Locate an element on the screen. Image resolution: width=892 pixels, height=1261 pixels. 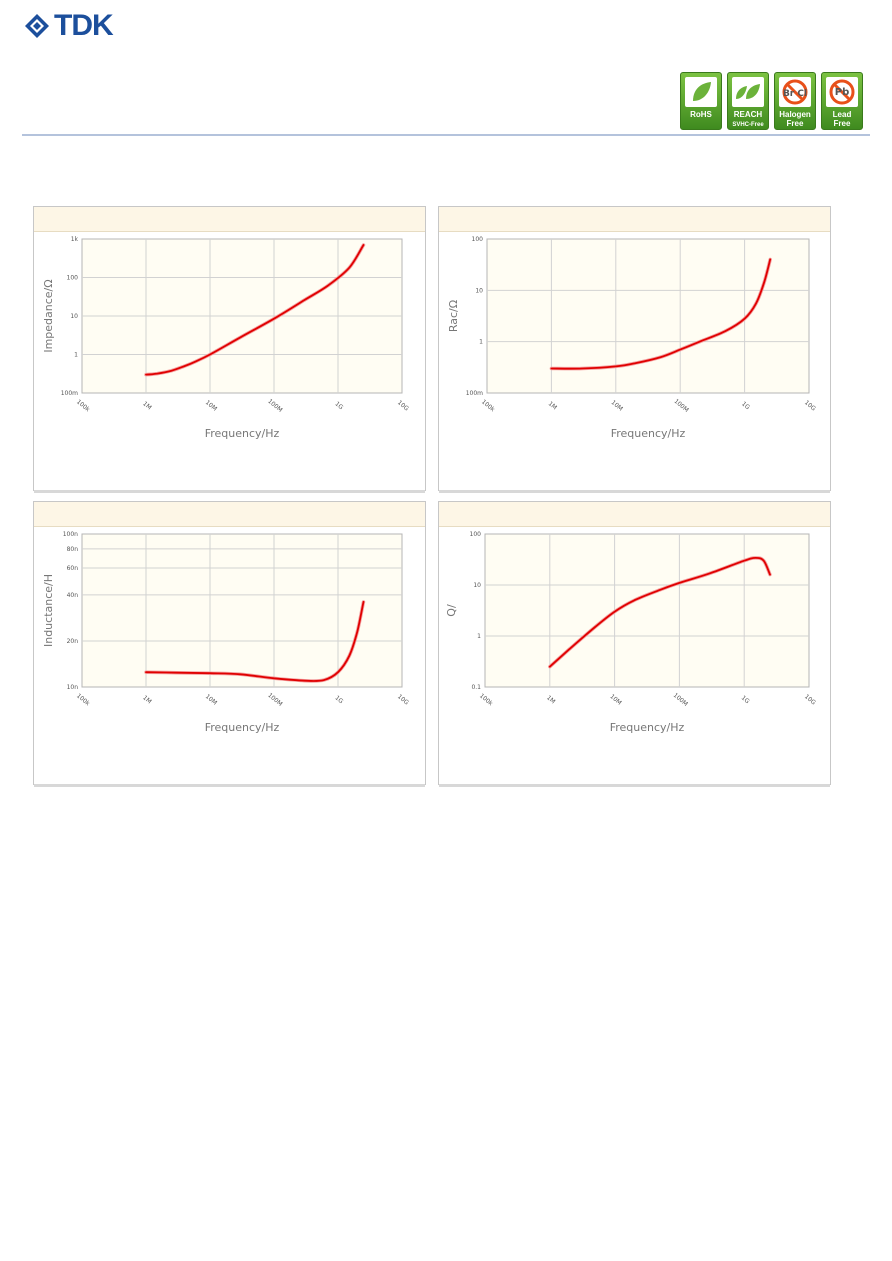
y-tick-label: 10n is located at coordinates (73, 687).